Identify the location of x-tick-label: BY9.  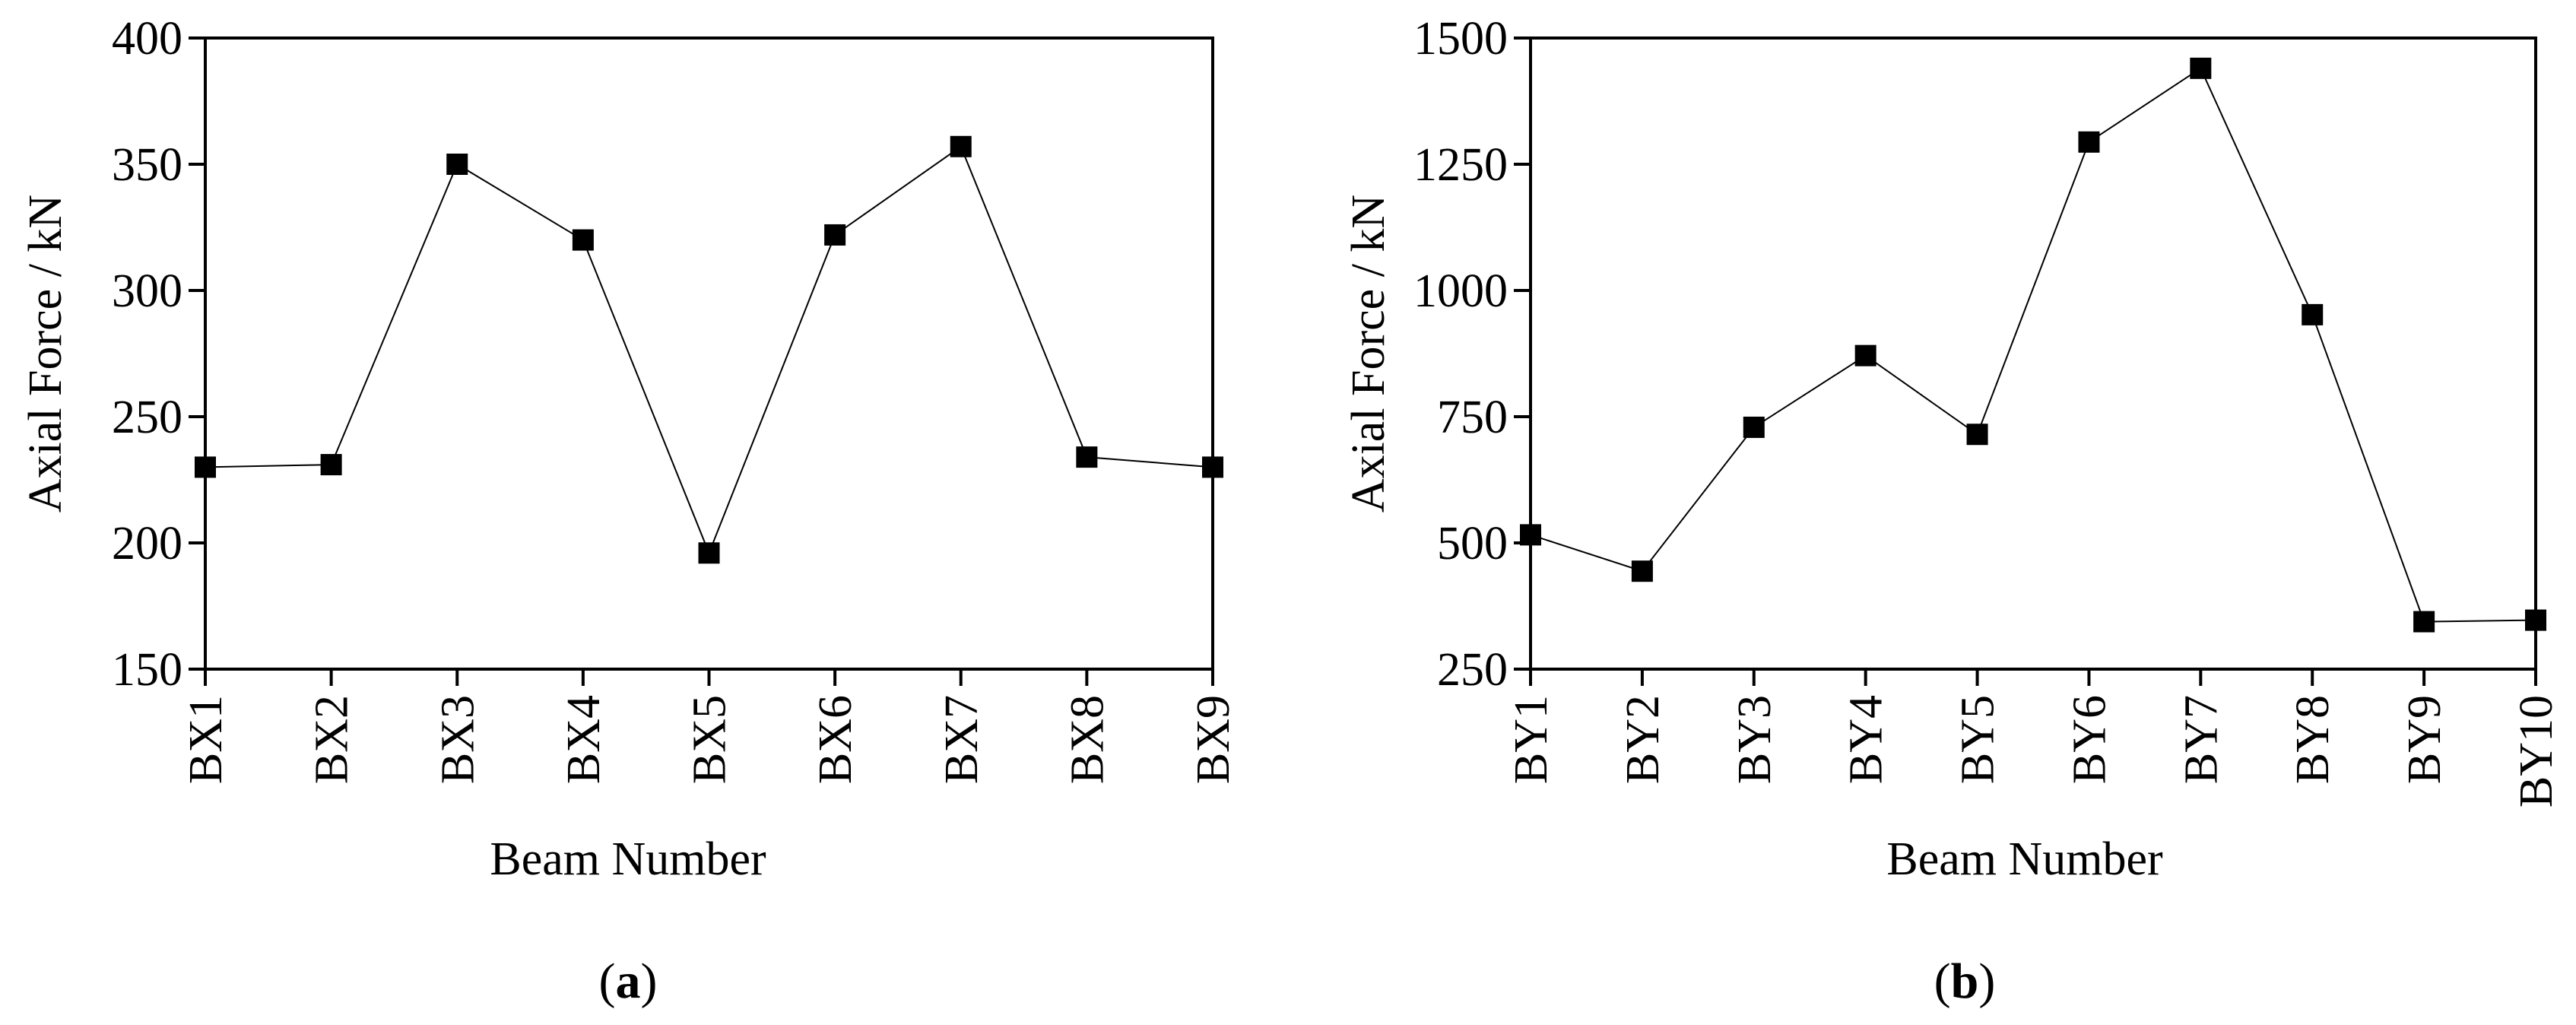
(2425, 739).